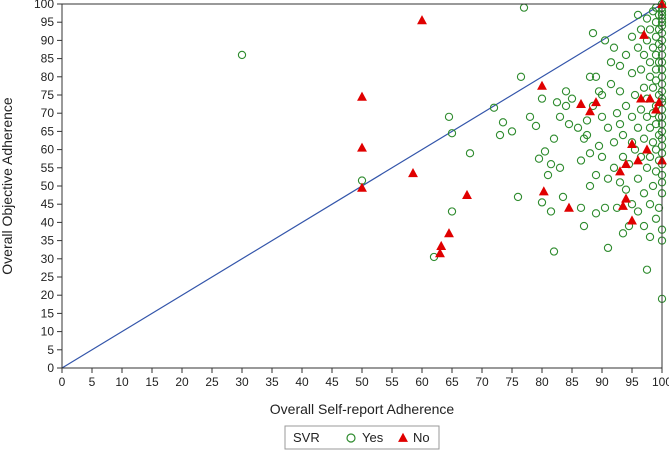 Image resolution: width=669 pixels, height=450 pixels. Describe the element at coordinates (50, 350) in the screenshot. I see `y-tick-label: 5` at that location.